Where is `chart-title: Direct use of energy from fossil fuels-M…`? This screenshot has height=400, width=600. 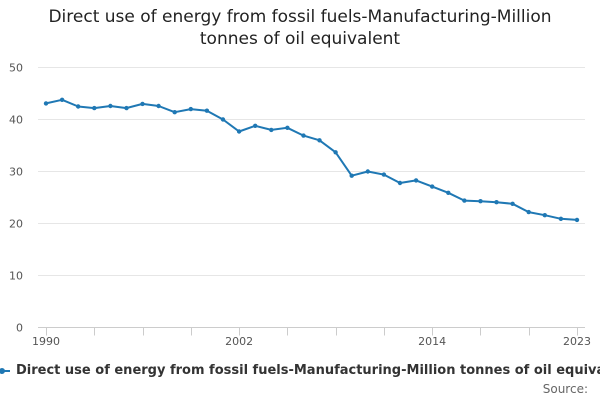 chart-title: Direct use of energy from fossil fuels-M… is located at coordinates (300, 28).